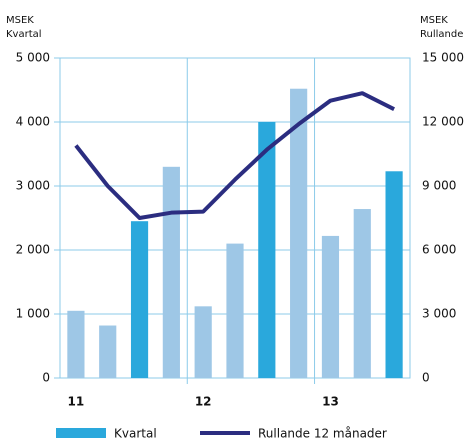  What do you see at coordinates (33, 186) in the screenshot?
I see `y-tick-label: 3 000` at bounding box center [33, 186].